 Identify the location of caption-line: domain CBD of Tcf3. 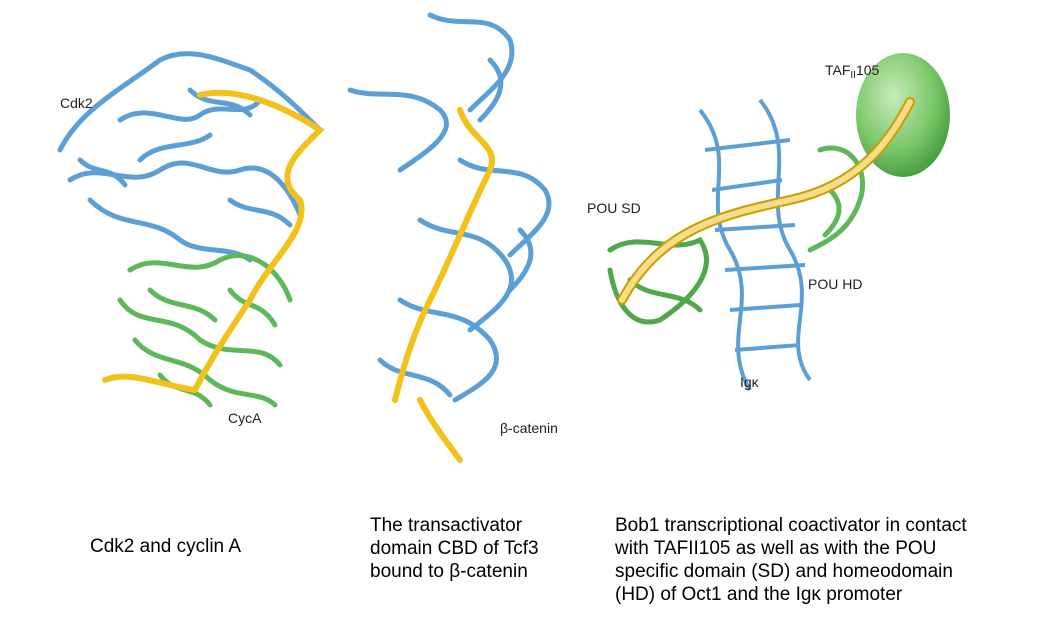
(454, 548).